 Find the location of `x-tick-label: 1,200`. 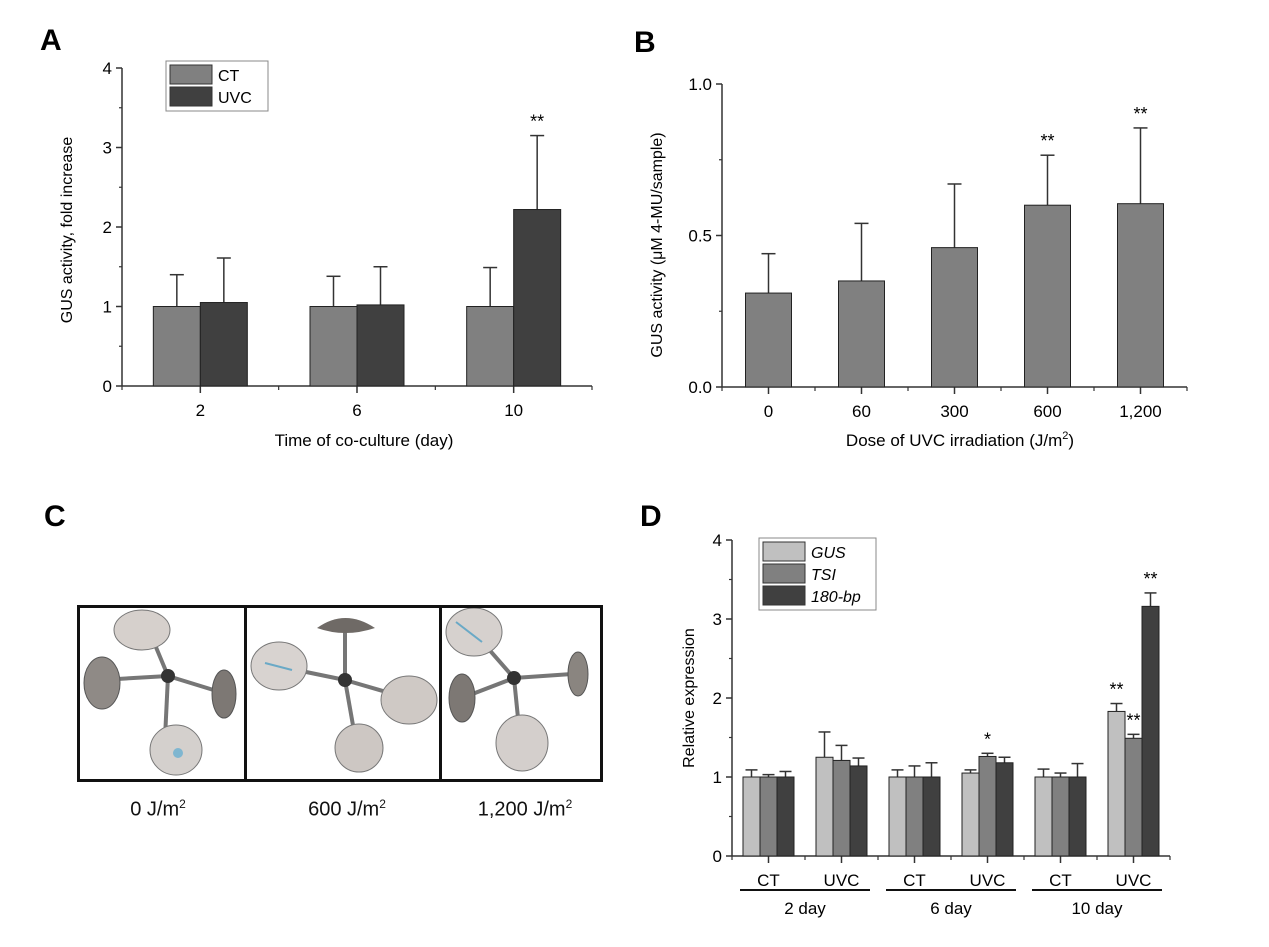

x-tick-label: 1,200 is located at coordinates (1140, 411).